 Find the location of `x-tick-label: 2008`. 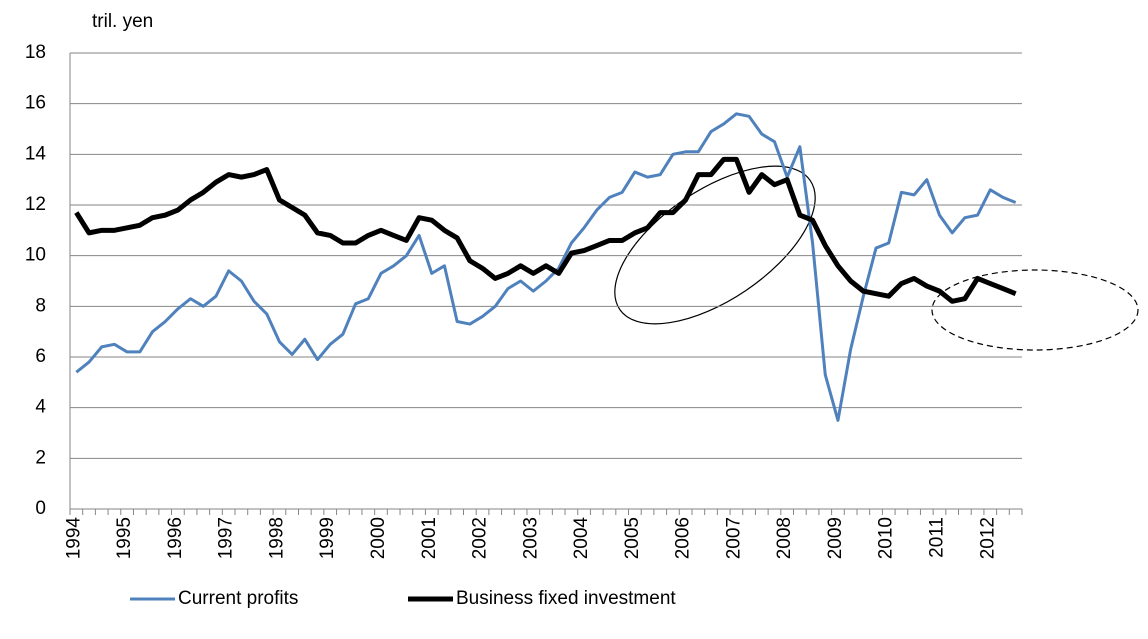

x-tick-label: 2008 is located at coordinates (784, 538).